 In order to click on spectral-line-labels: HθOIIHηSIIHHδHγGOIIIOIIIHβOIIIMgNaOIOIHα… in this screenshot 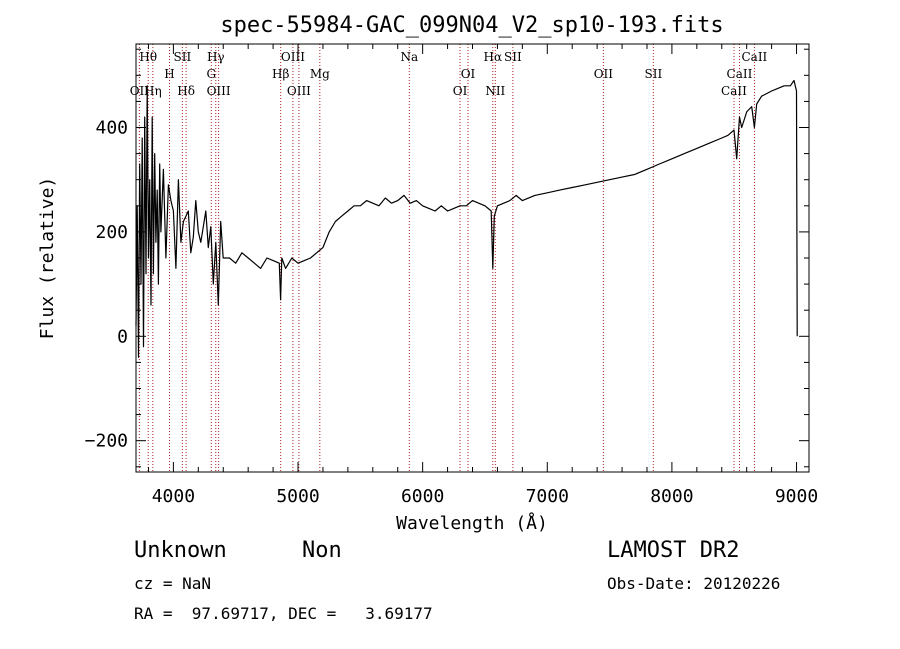, I will do `click(449, 74)`.